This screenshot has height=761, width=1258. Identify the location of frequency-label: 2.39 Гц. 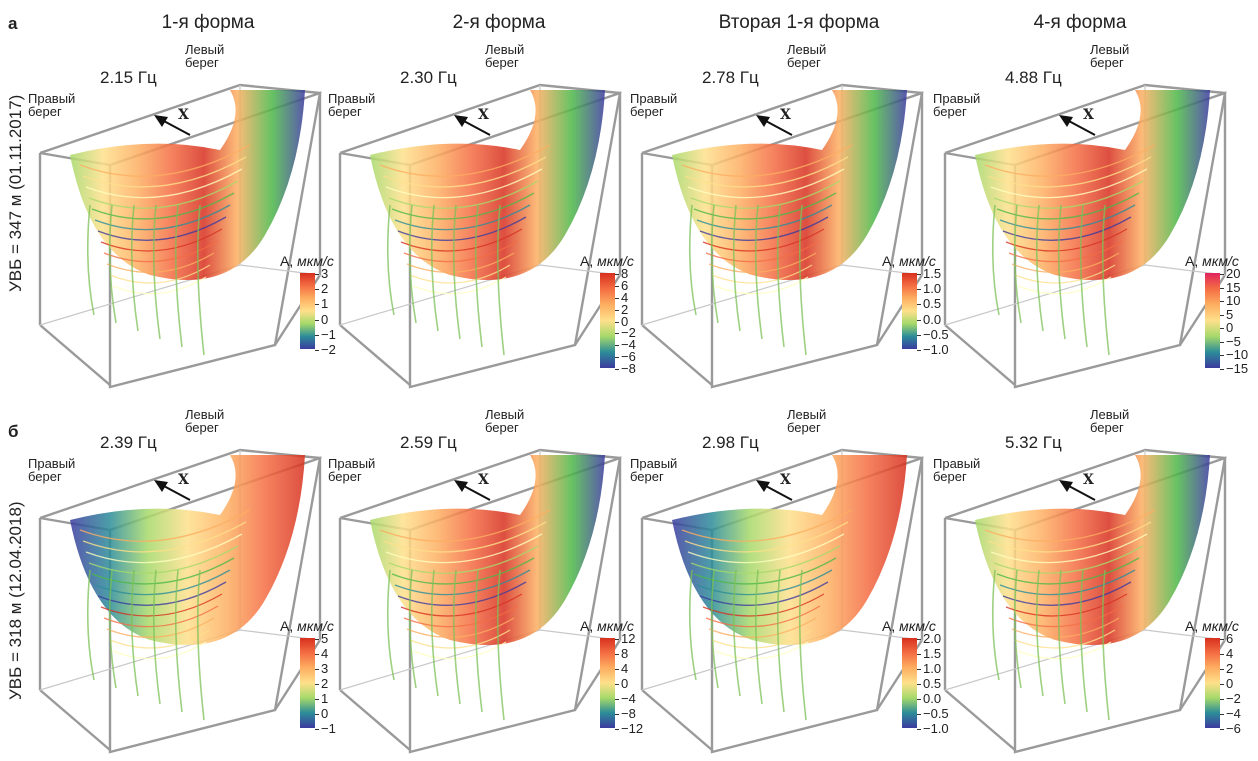
(128, 442).